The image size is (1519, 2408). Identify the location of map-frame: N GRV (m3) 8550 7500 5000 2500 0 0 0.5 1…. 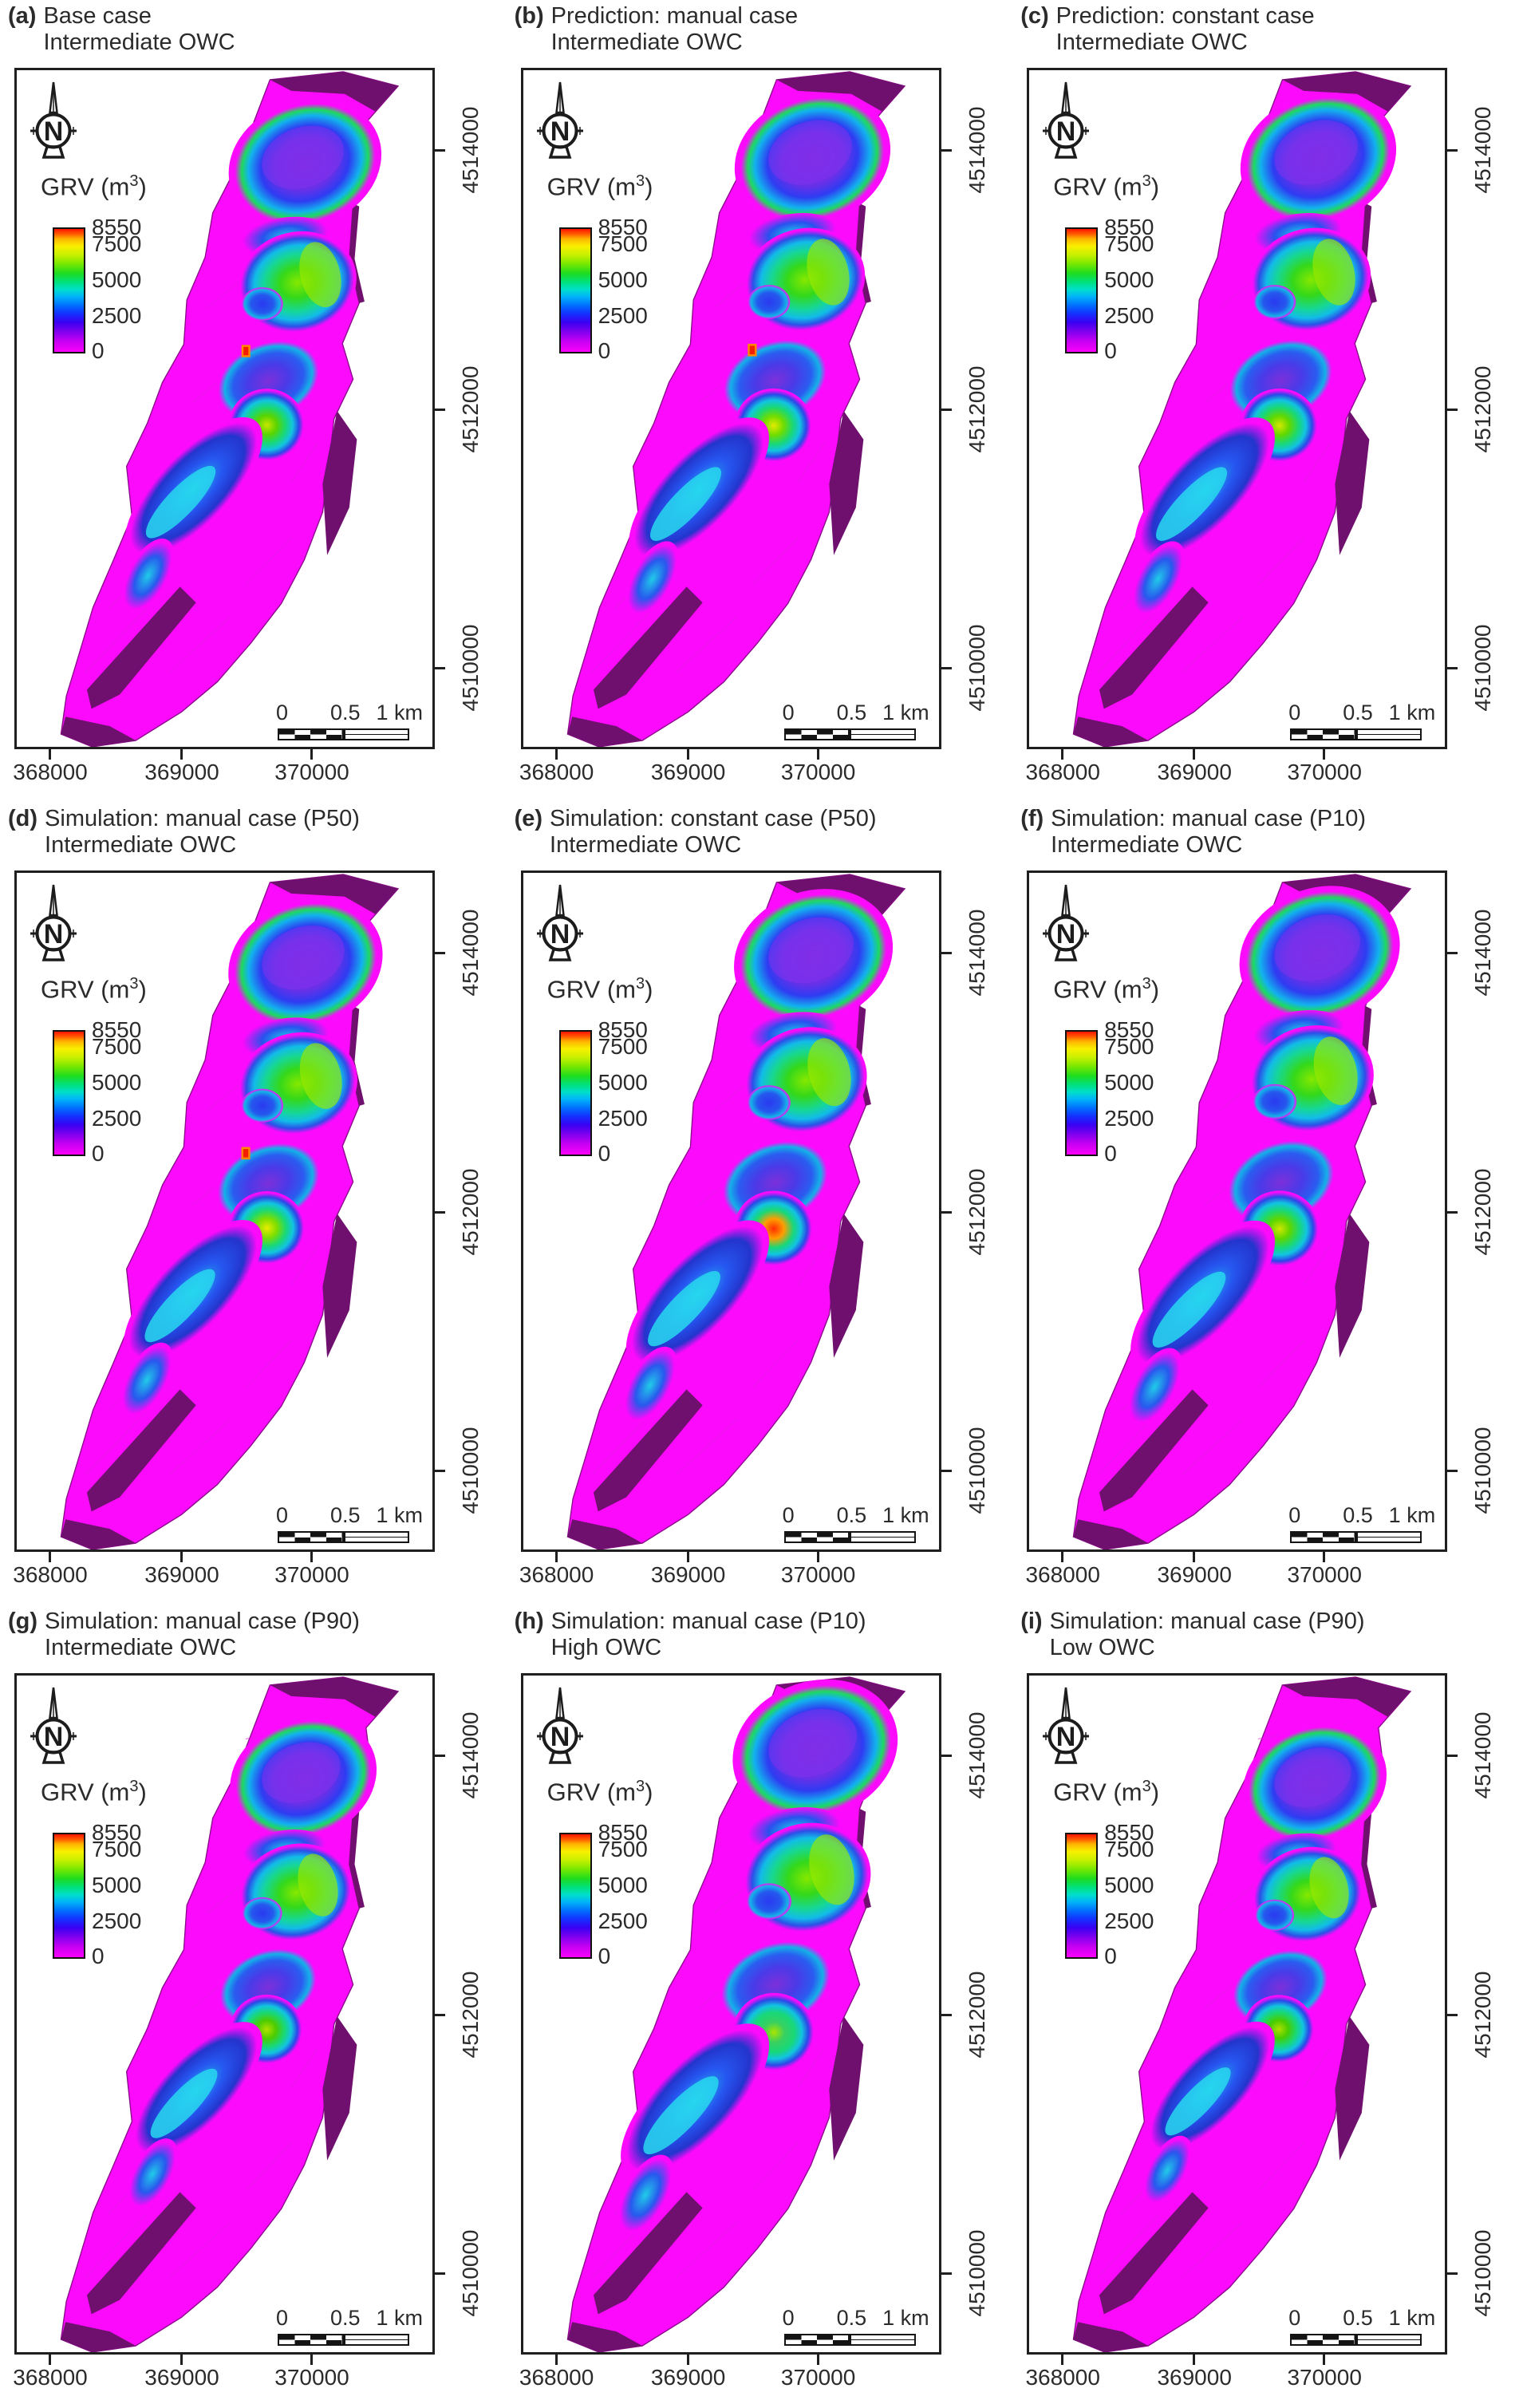
(730, 2014).